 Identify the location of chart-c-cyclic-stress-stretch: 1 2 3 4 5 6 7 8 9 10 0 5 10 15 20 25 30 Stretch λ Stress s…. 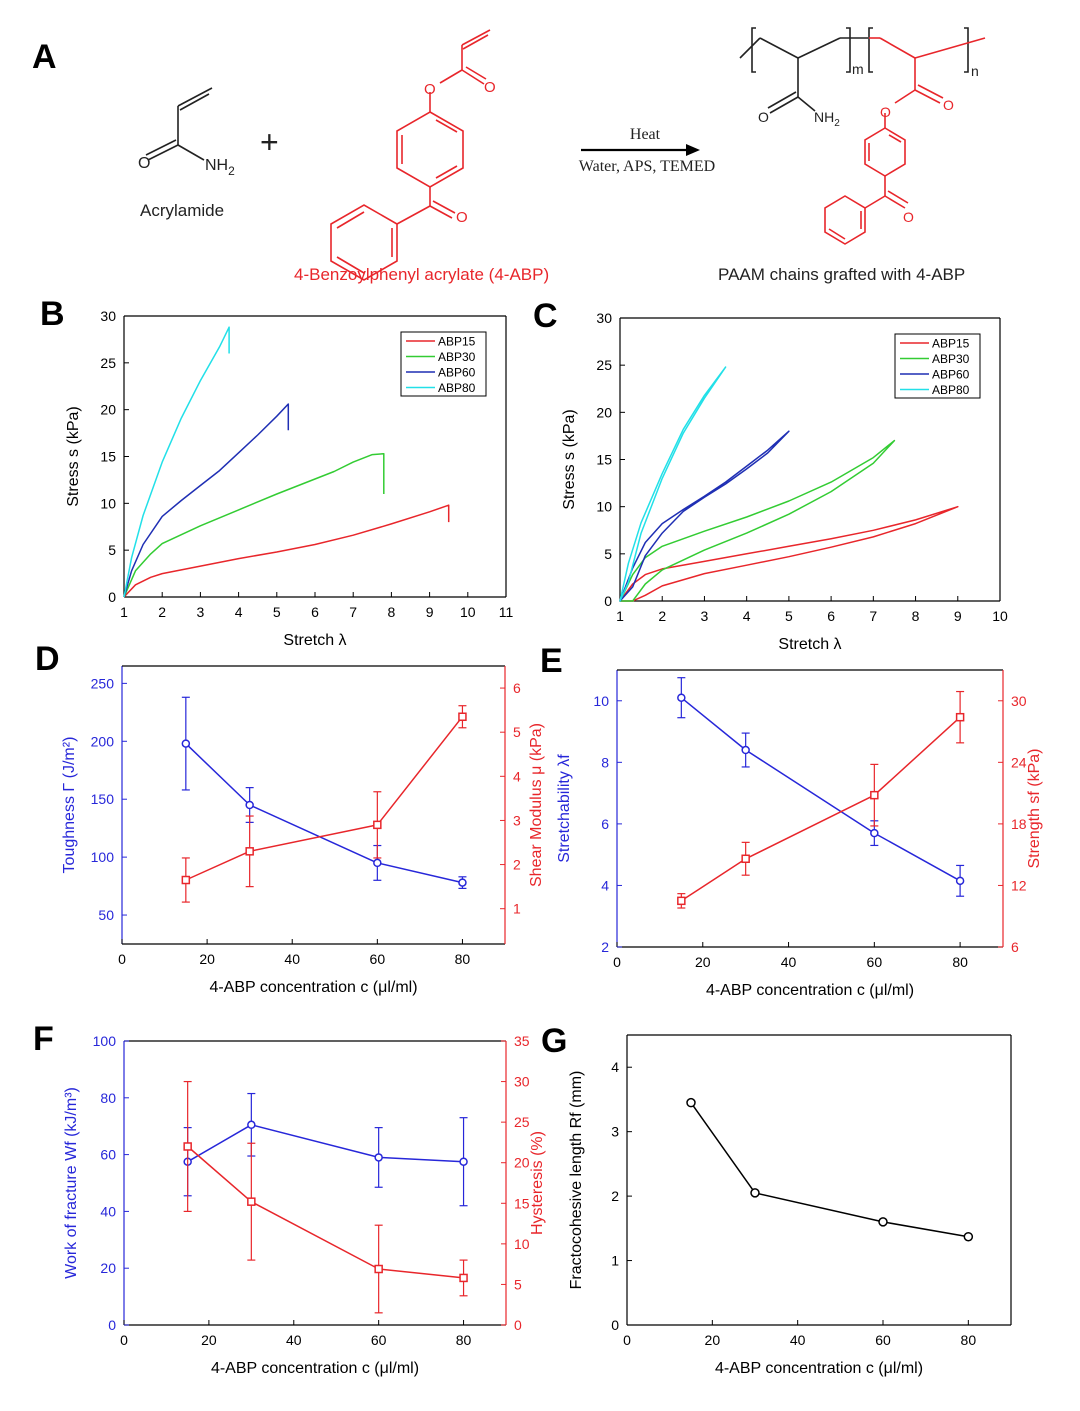
(784, 481).